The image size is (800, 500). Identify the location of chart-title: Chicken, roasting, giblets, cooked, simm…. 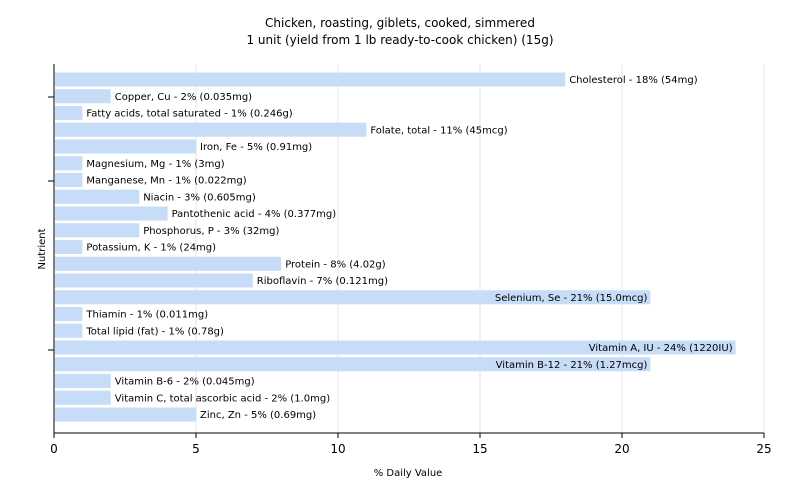
(400, 23).